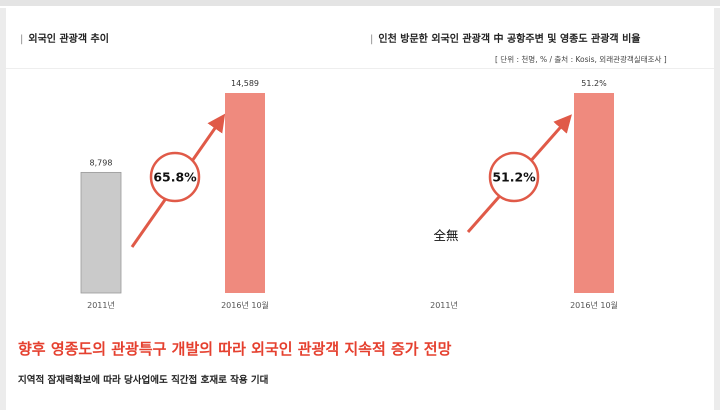 This screenshot has height=410, width=720. What do you see at coordinates (235, 349) in the screenshot?
I see `headline: 향후 영종도의 관광특구 개발의 따라 외국인 관광객 지속적 증가 전망` at bounding box center [235, 349].